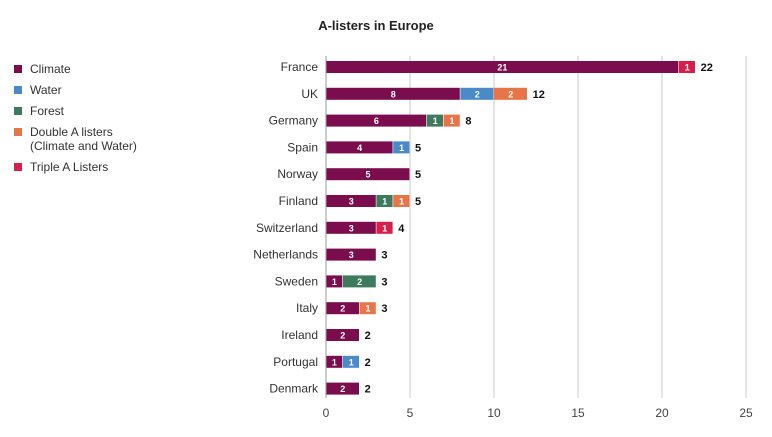 The width and height of the screenshot is (772, 437). Describe the element at coordinates (307, 308) in the screenshot. I see `category-label: Italy` at that location.